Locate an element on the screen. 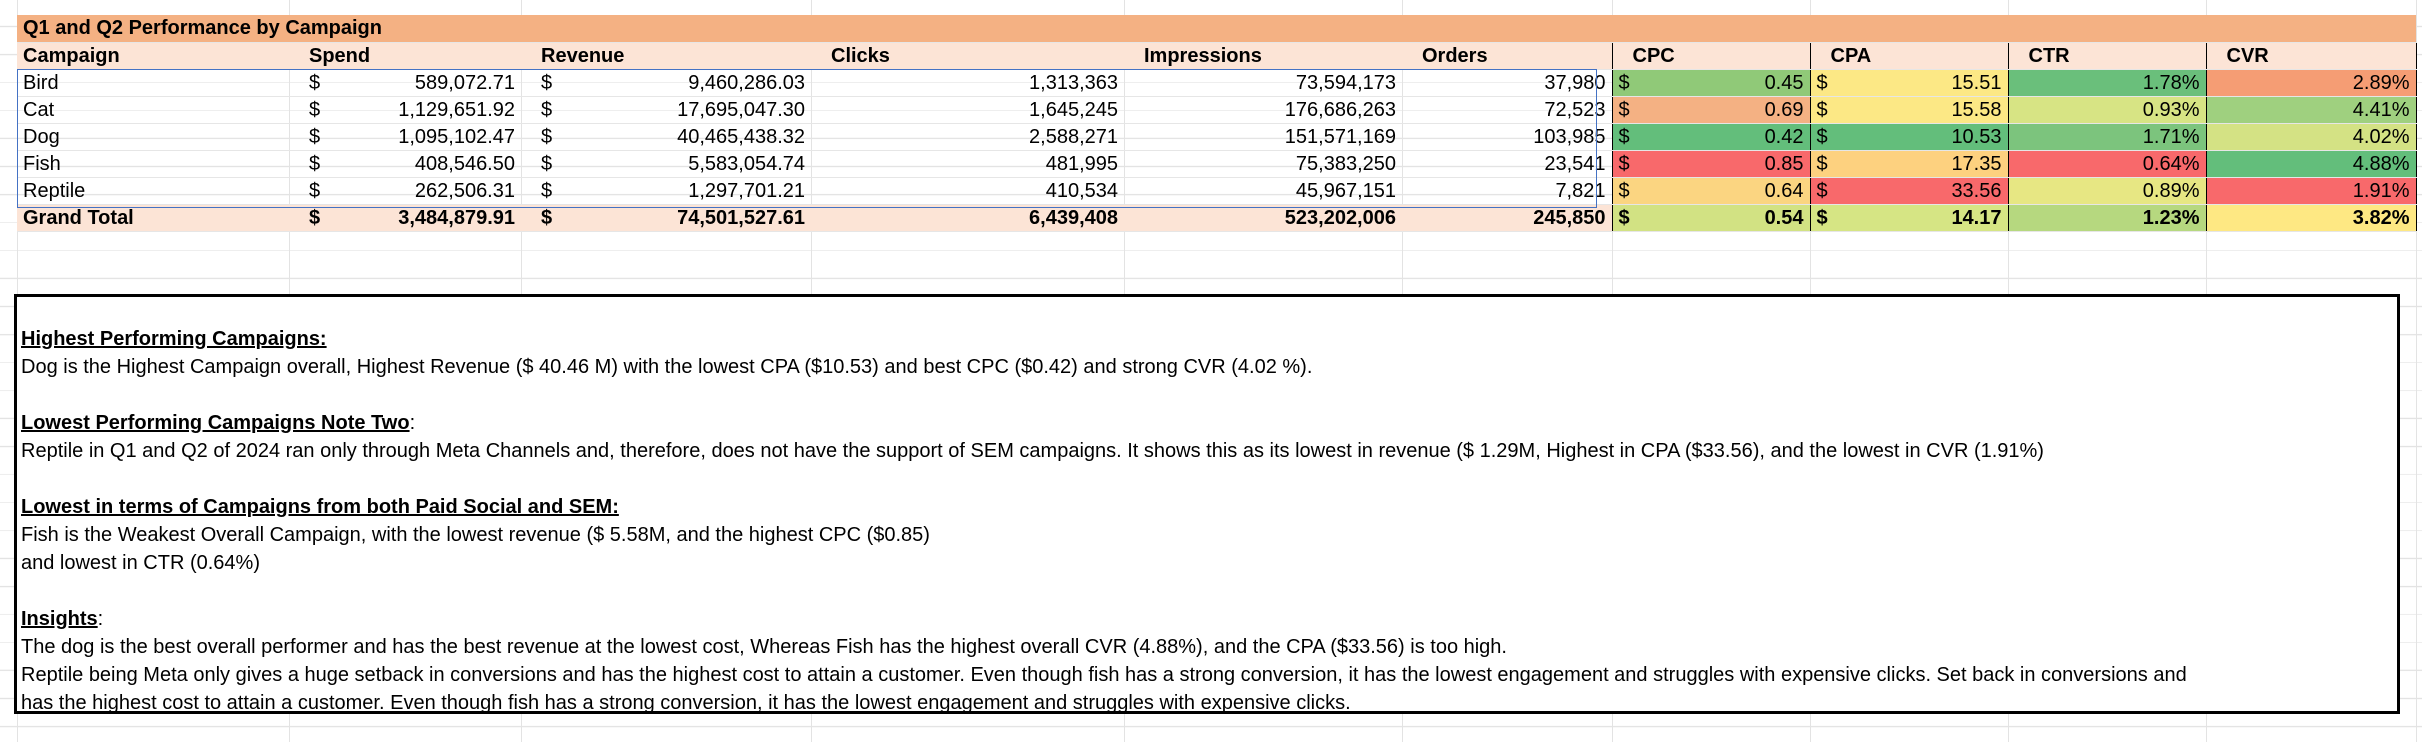 The image size is (2422, 742). orders-cell: 37,980 is located at coordinates (1507, 83).